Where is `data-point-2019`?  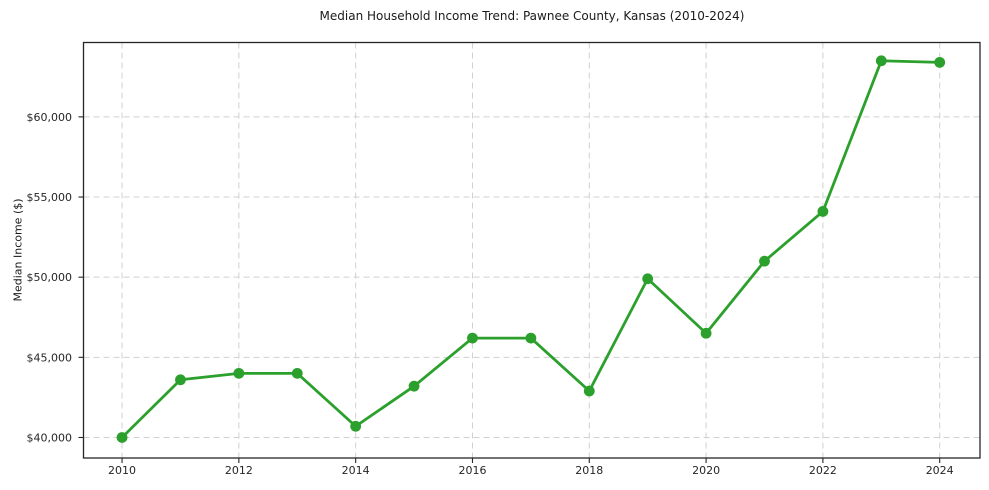 data-point-2019 is located at coordinates (648, 279).